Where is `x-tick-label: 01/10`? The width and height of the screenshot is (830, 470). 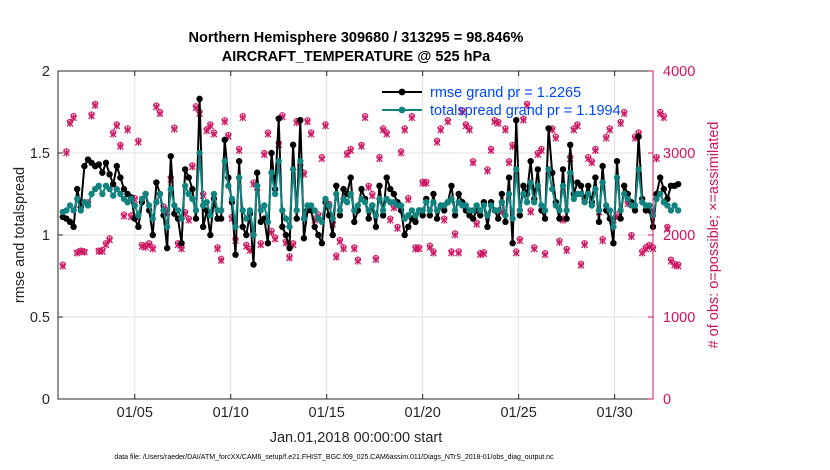 x-tick-label: 01/10 is located at coordinates (231, 413).